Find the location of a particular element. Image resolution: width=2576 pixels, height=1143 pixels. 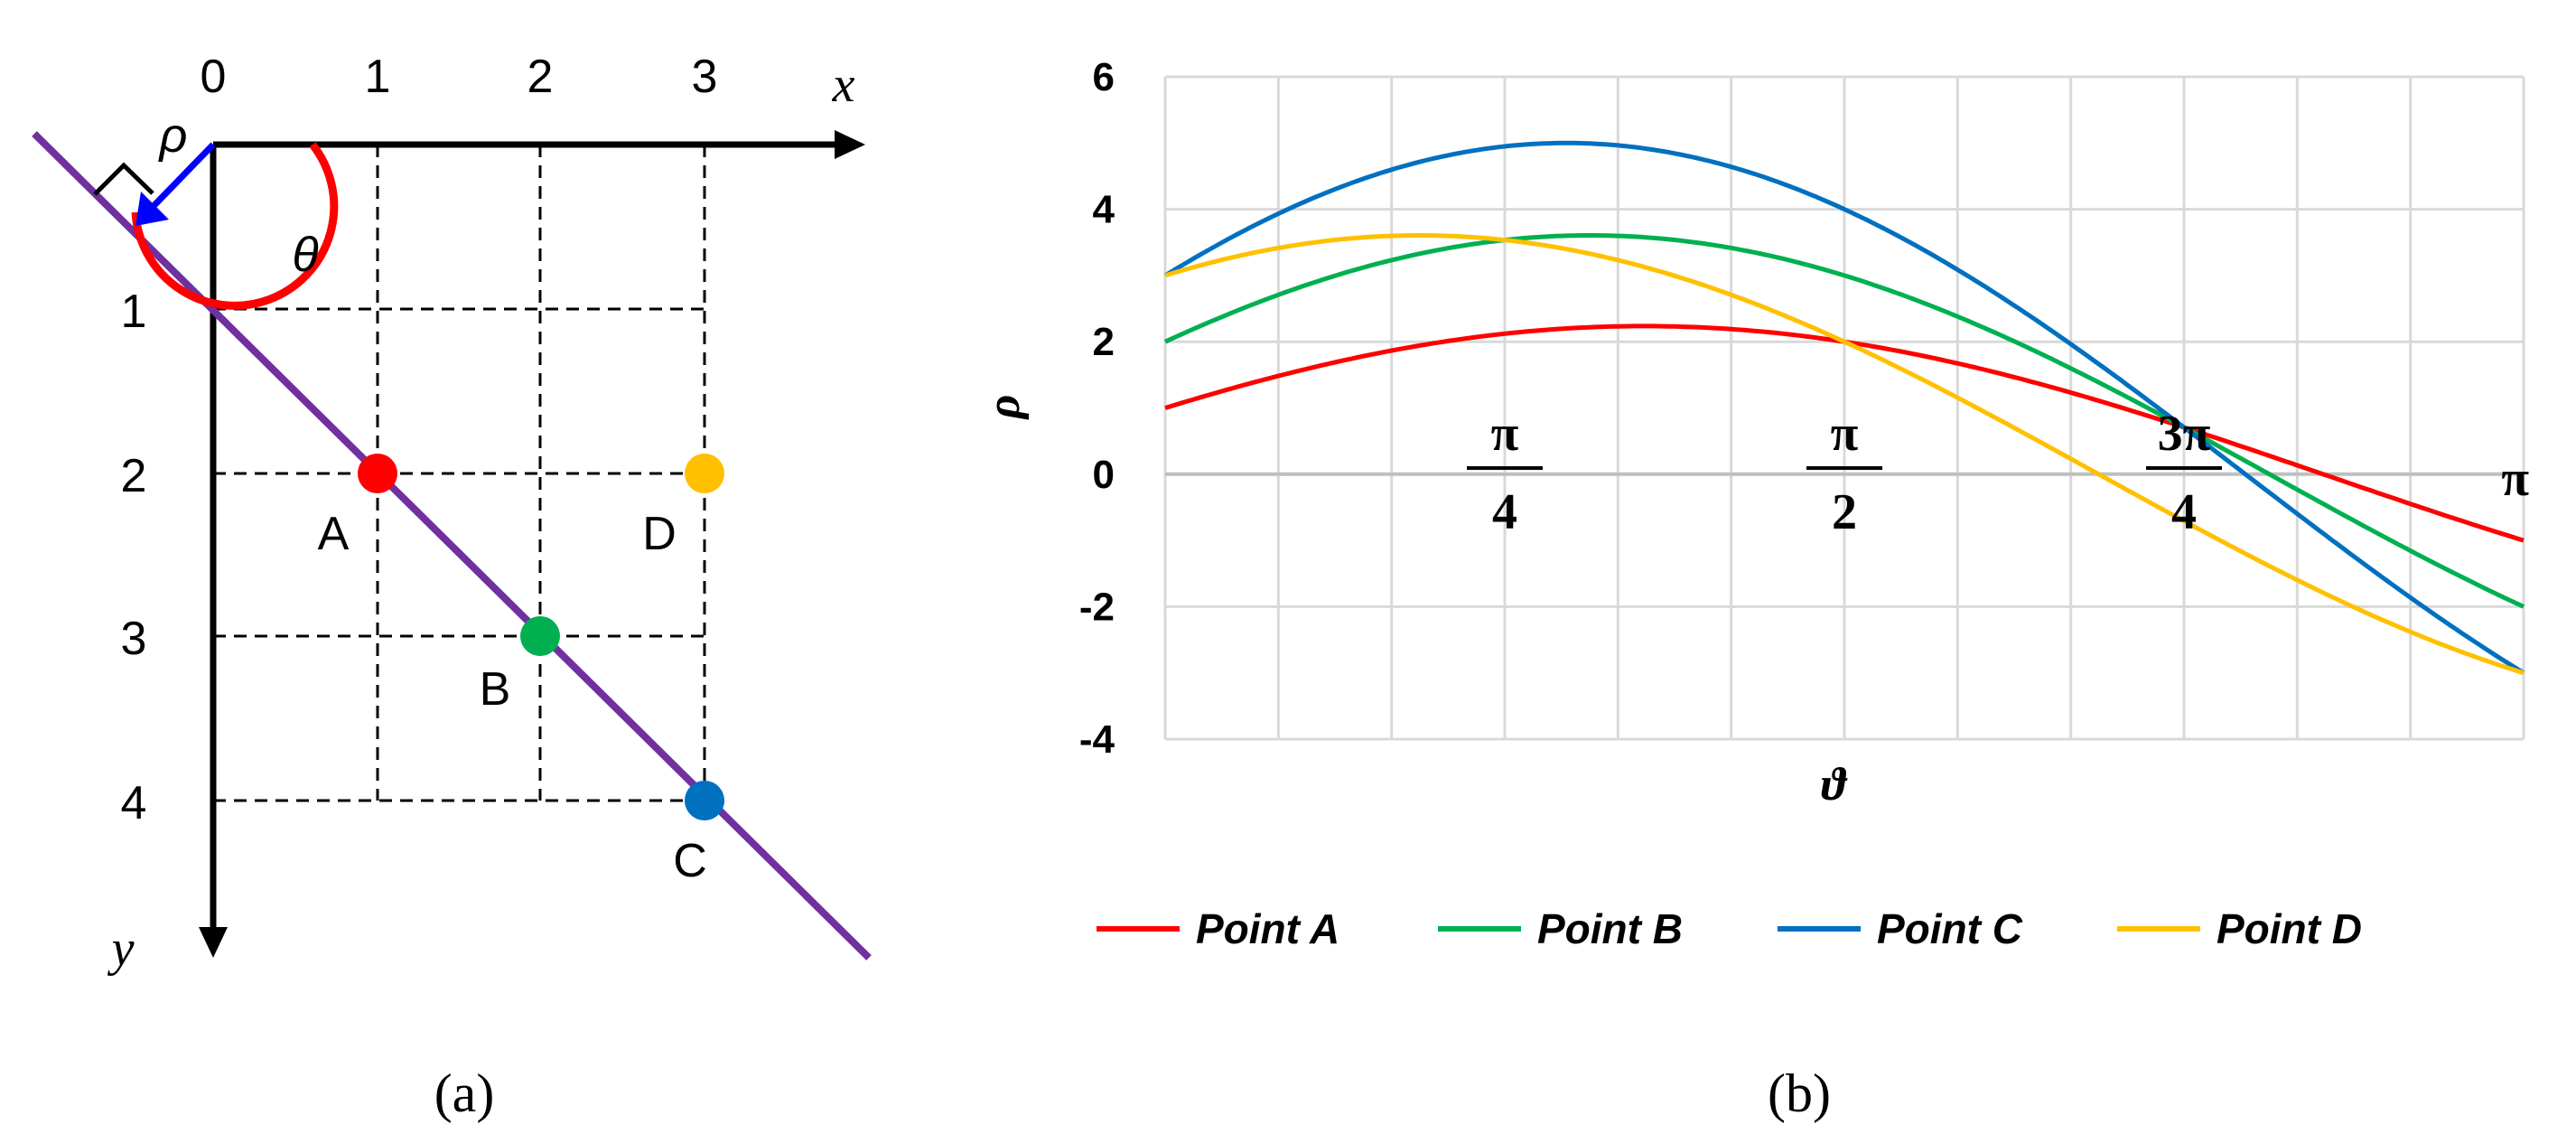

x-tick-1: 1 is located at coordinates (378, 77).